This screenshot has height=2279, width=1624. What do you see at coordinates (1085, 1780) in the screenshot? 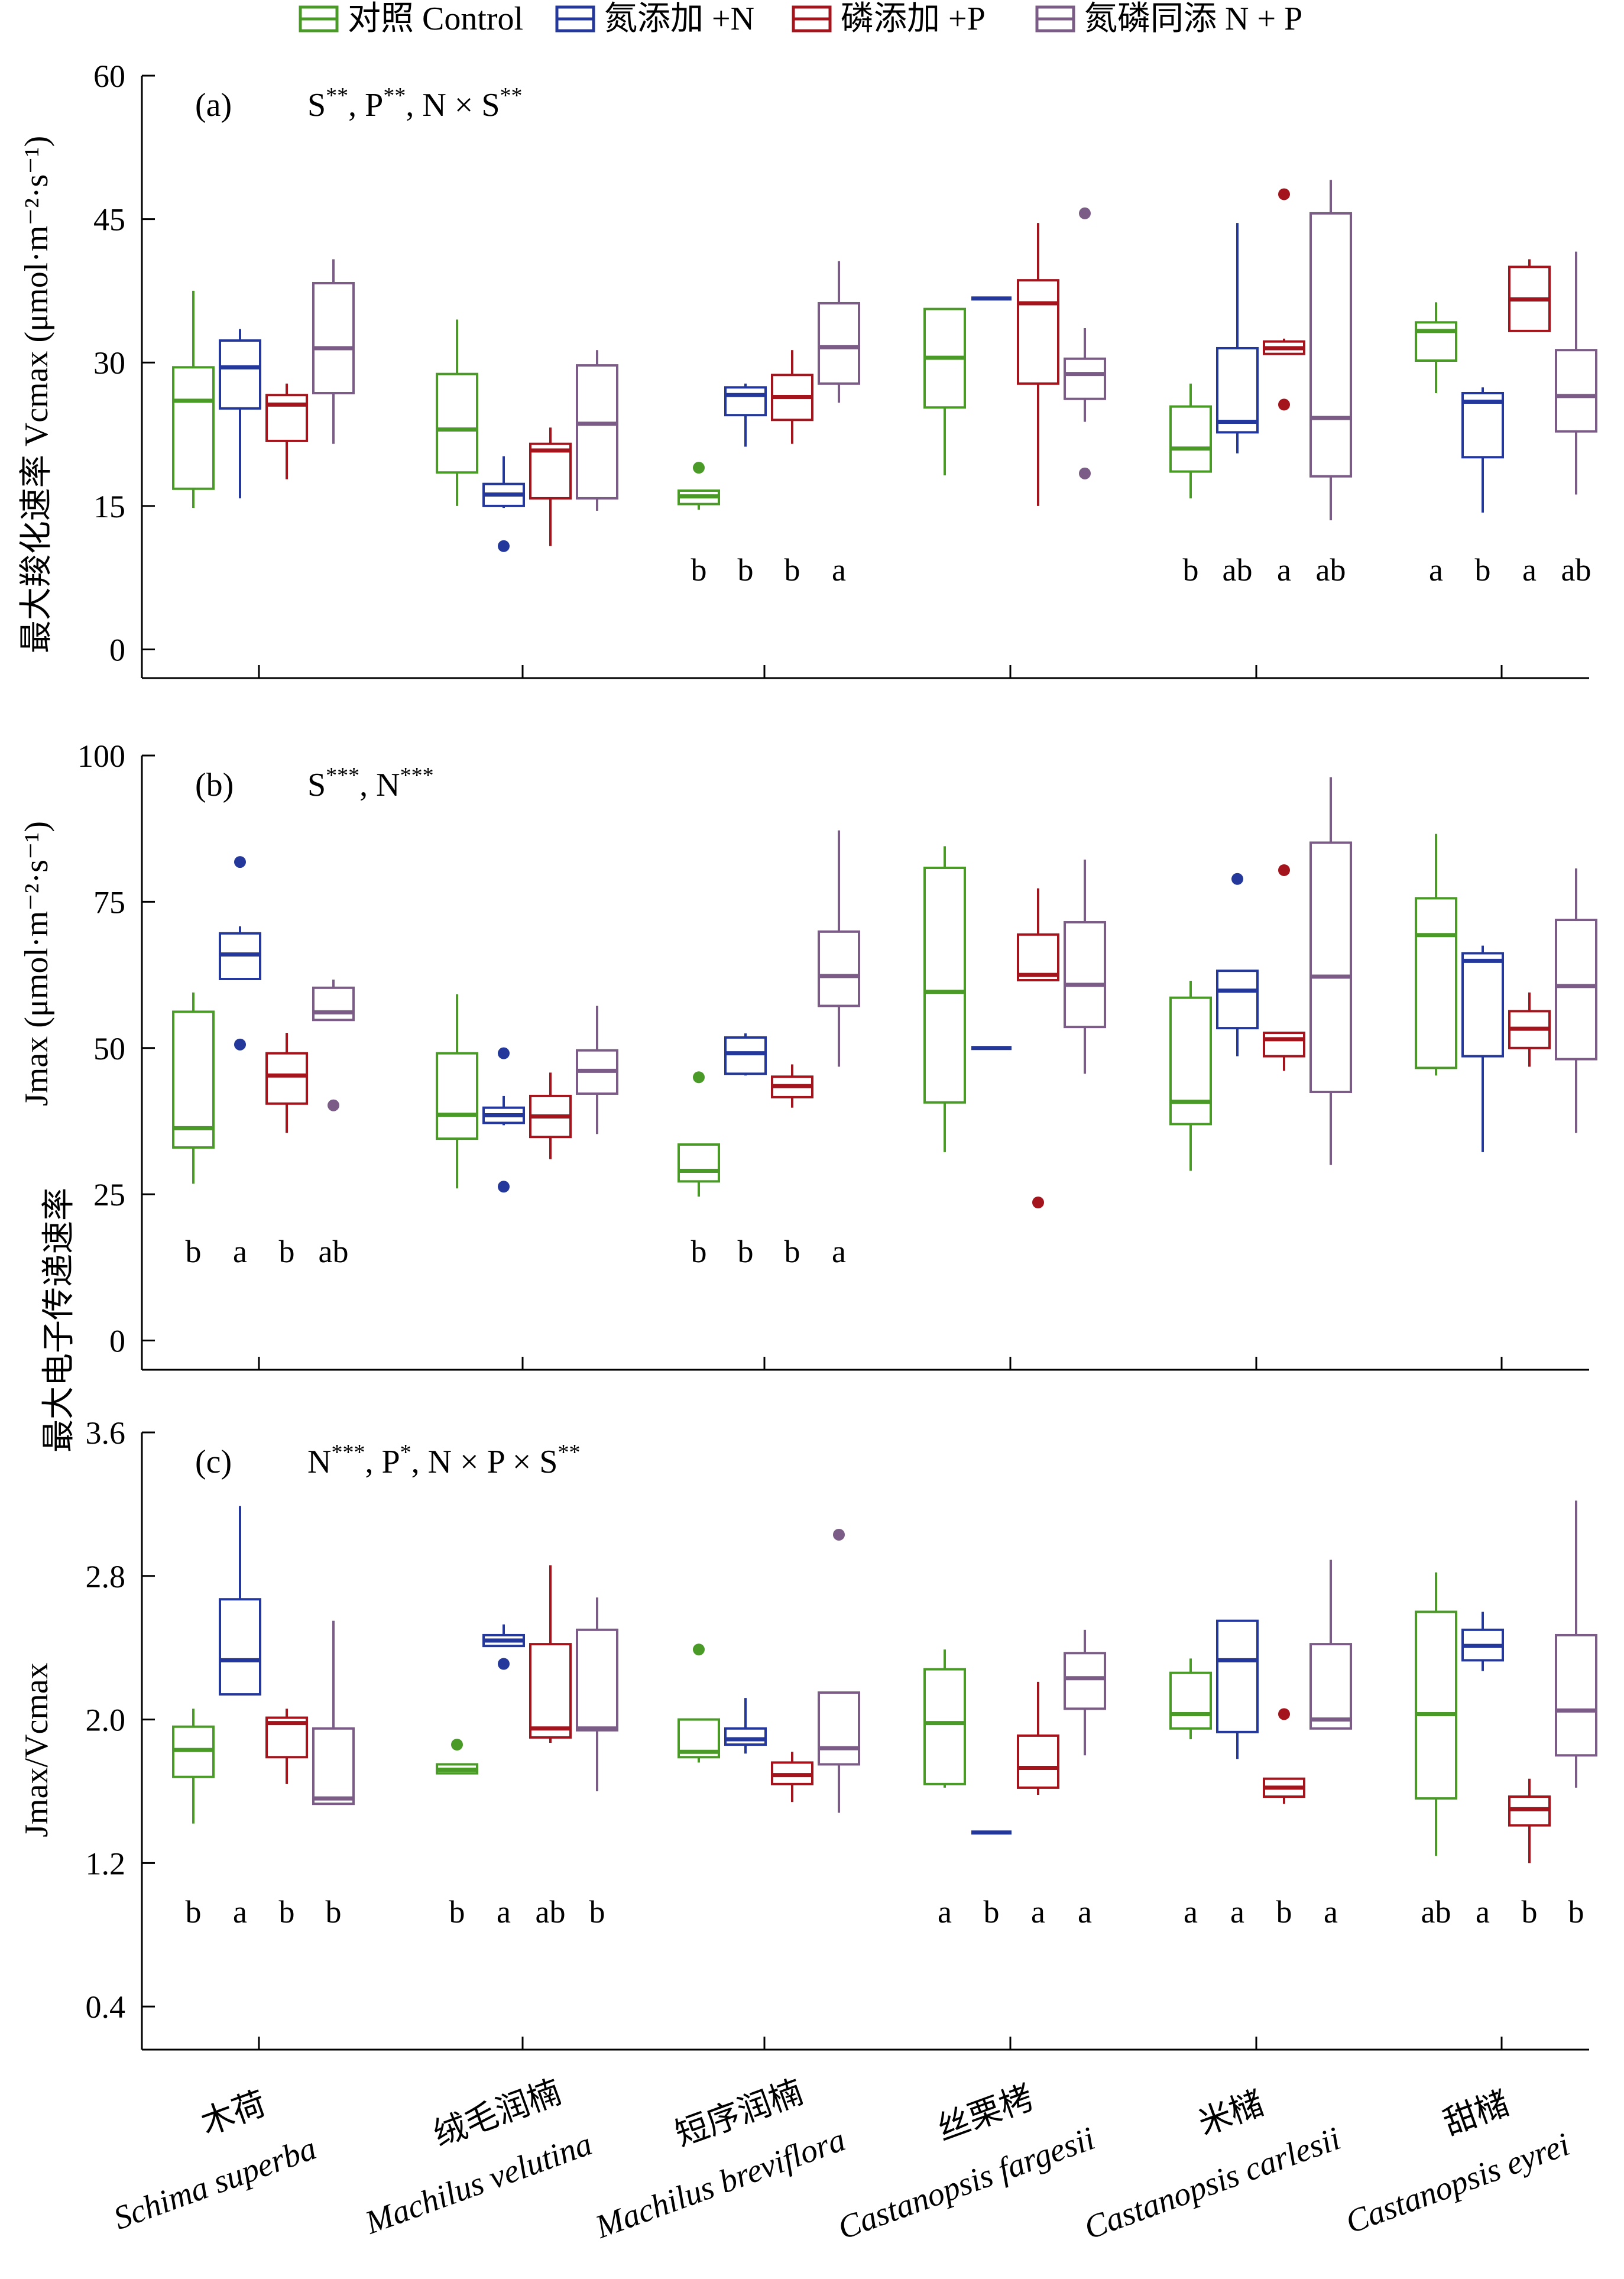
I see `box-4: a` at bounding box center [1085, 1780].